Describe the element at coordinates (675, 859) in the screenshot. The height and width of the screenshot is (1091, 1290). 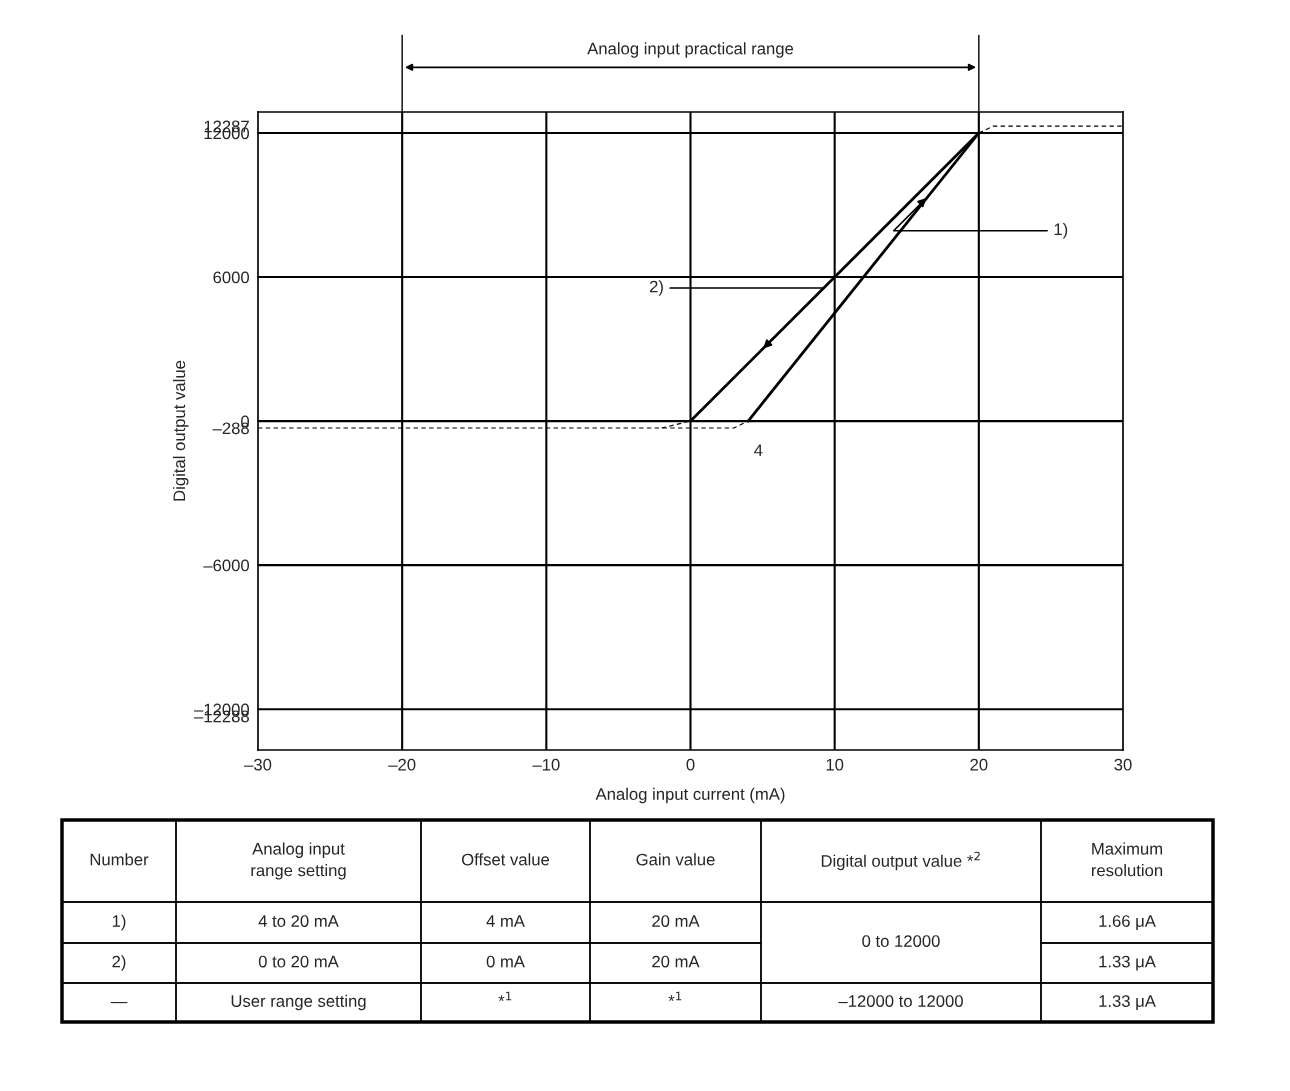
I see `category-label: Gain value` at that location.